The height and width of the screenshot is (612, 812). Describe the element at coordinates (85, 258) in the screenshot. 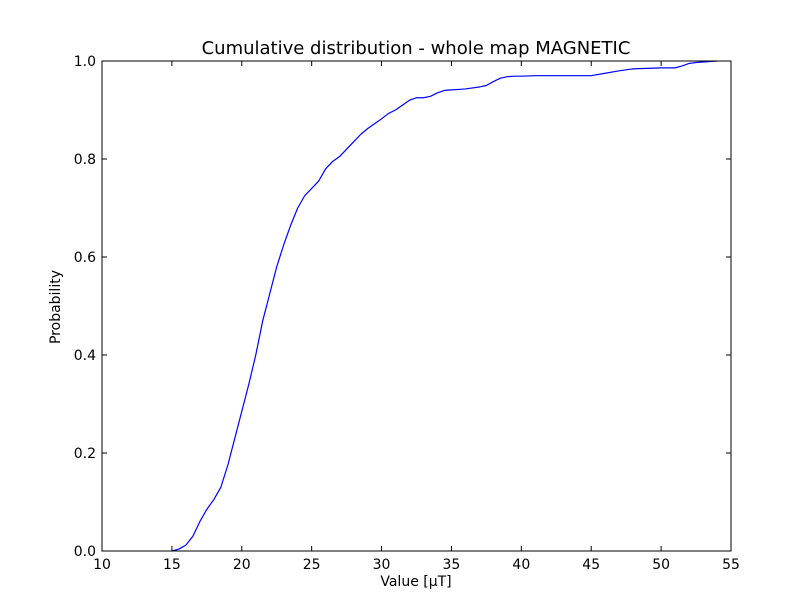

I see `y-tick-label: 0.6` at that location.